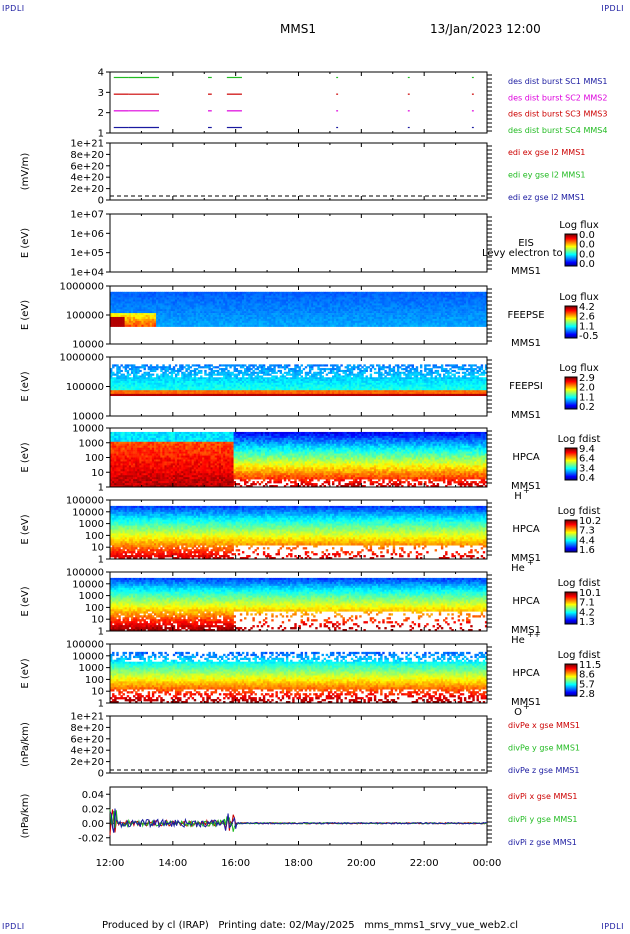 The width and height of the screenshot is (630, 934). I want to click on colorbar-tick-hpca_hepp-2: 4.2, so click(587, 612).